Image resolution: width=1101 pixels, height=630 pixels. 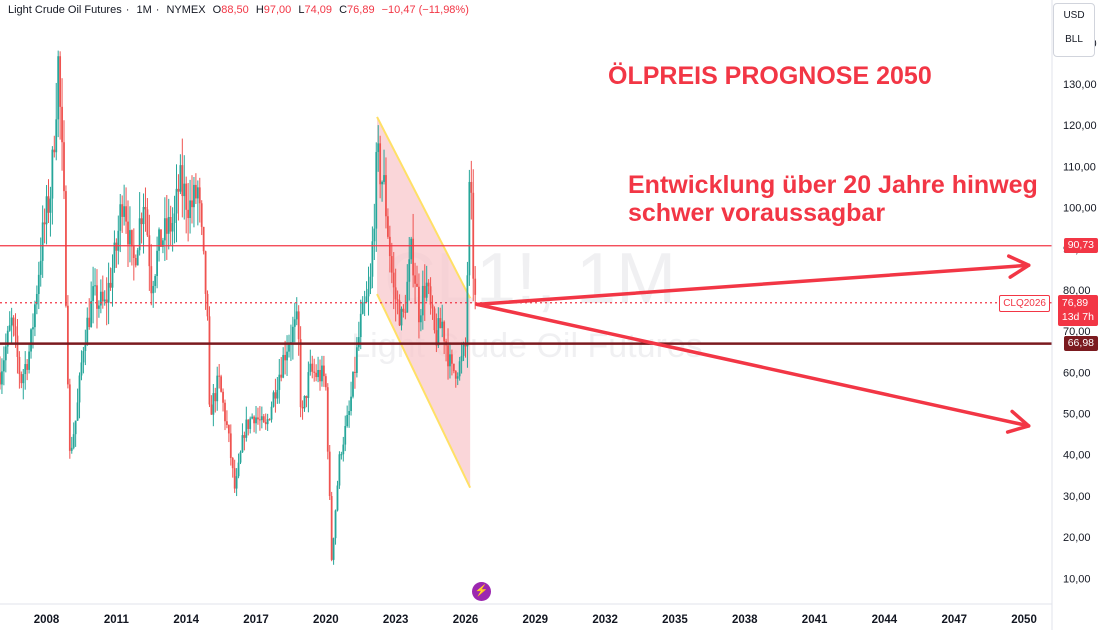 I want to click on countdown: 13d 7h, so click(x=1077, y=316).